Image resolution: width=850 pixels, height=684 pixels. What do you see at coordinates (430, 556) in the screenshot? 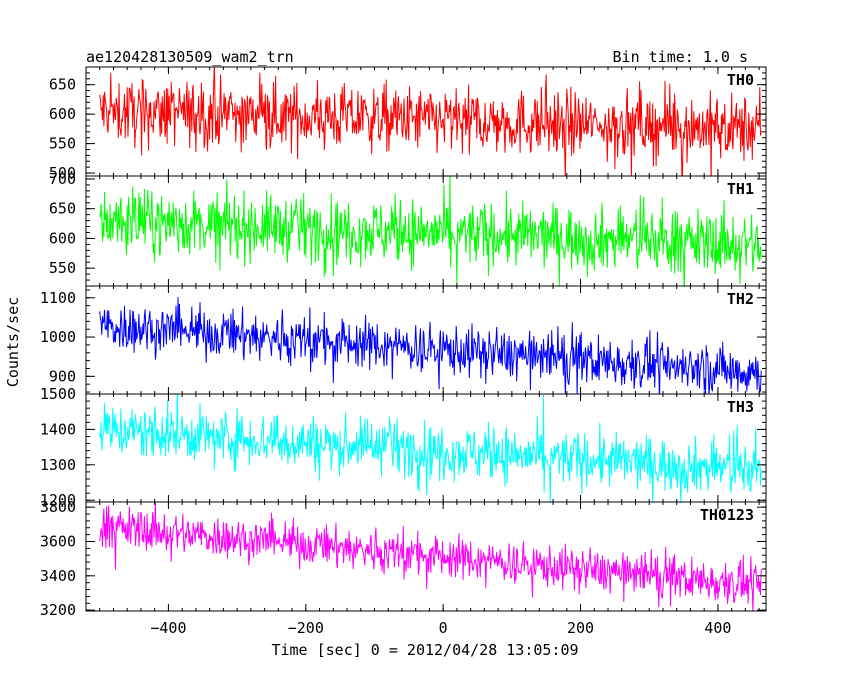
I see `series-line-th0123` at bounding box center [430, 556].